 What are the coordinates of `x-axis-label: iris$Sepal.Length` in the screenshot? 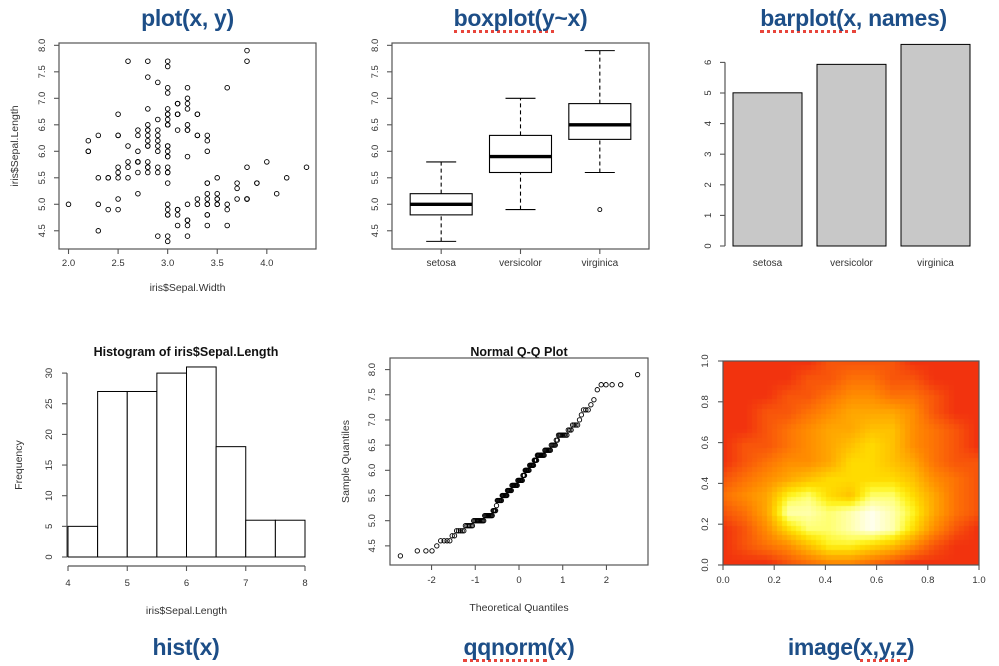 It's located at (186, 611).